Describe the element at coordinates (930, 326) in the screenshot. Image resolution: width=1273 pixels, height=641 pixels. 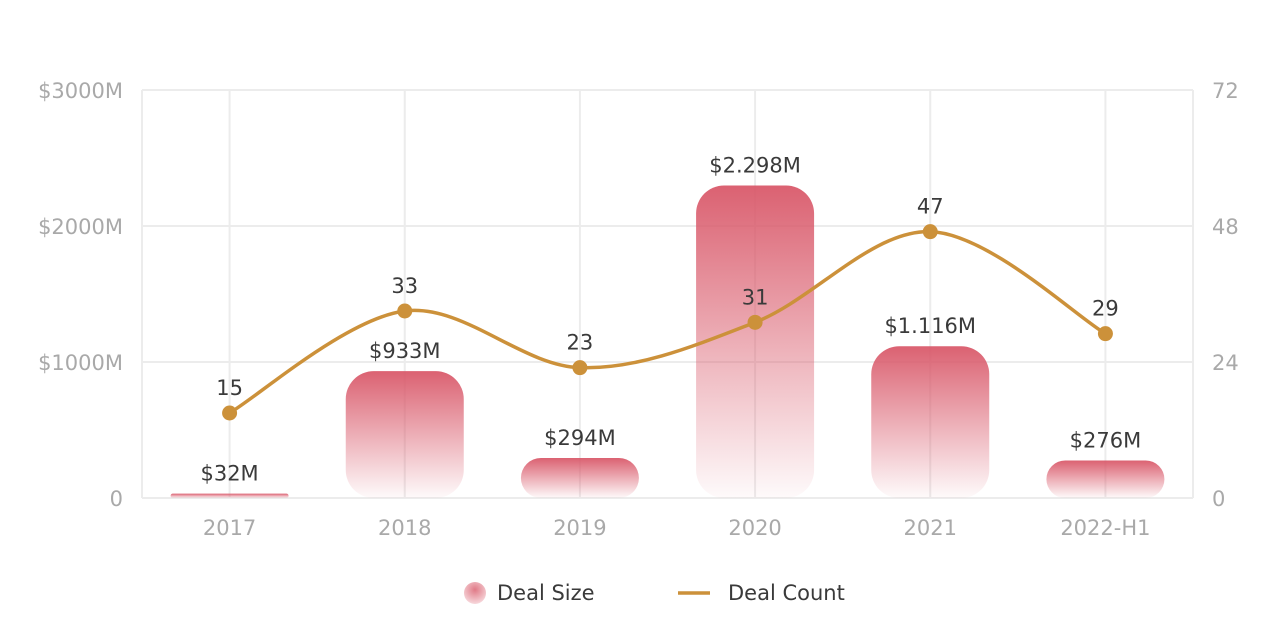
I see `bar-value-label: $1.116M` at that location.